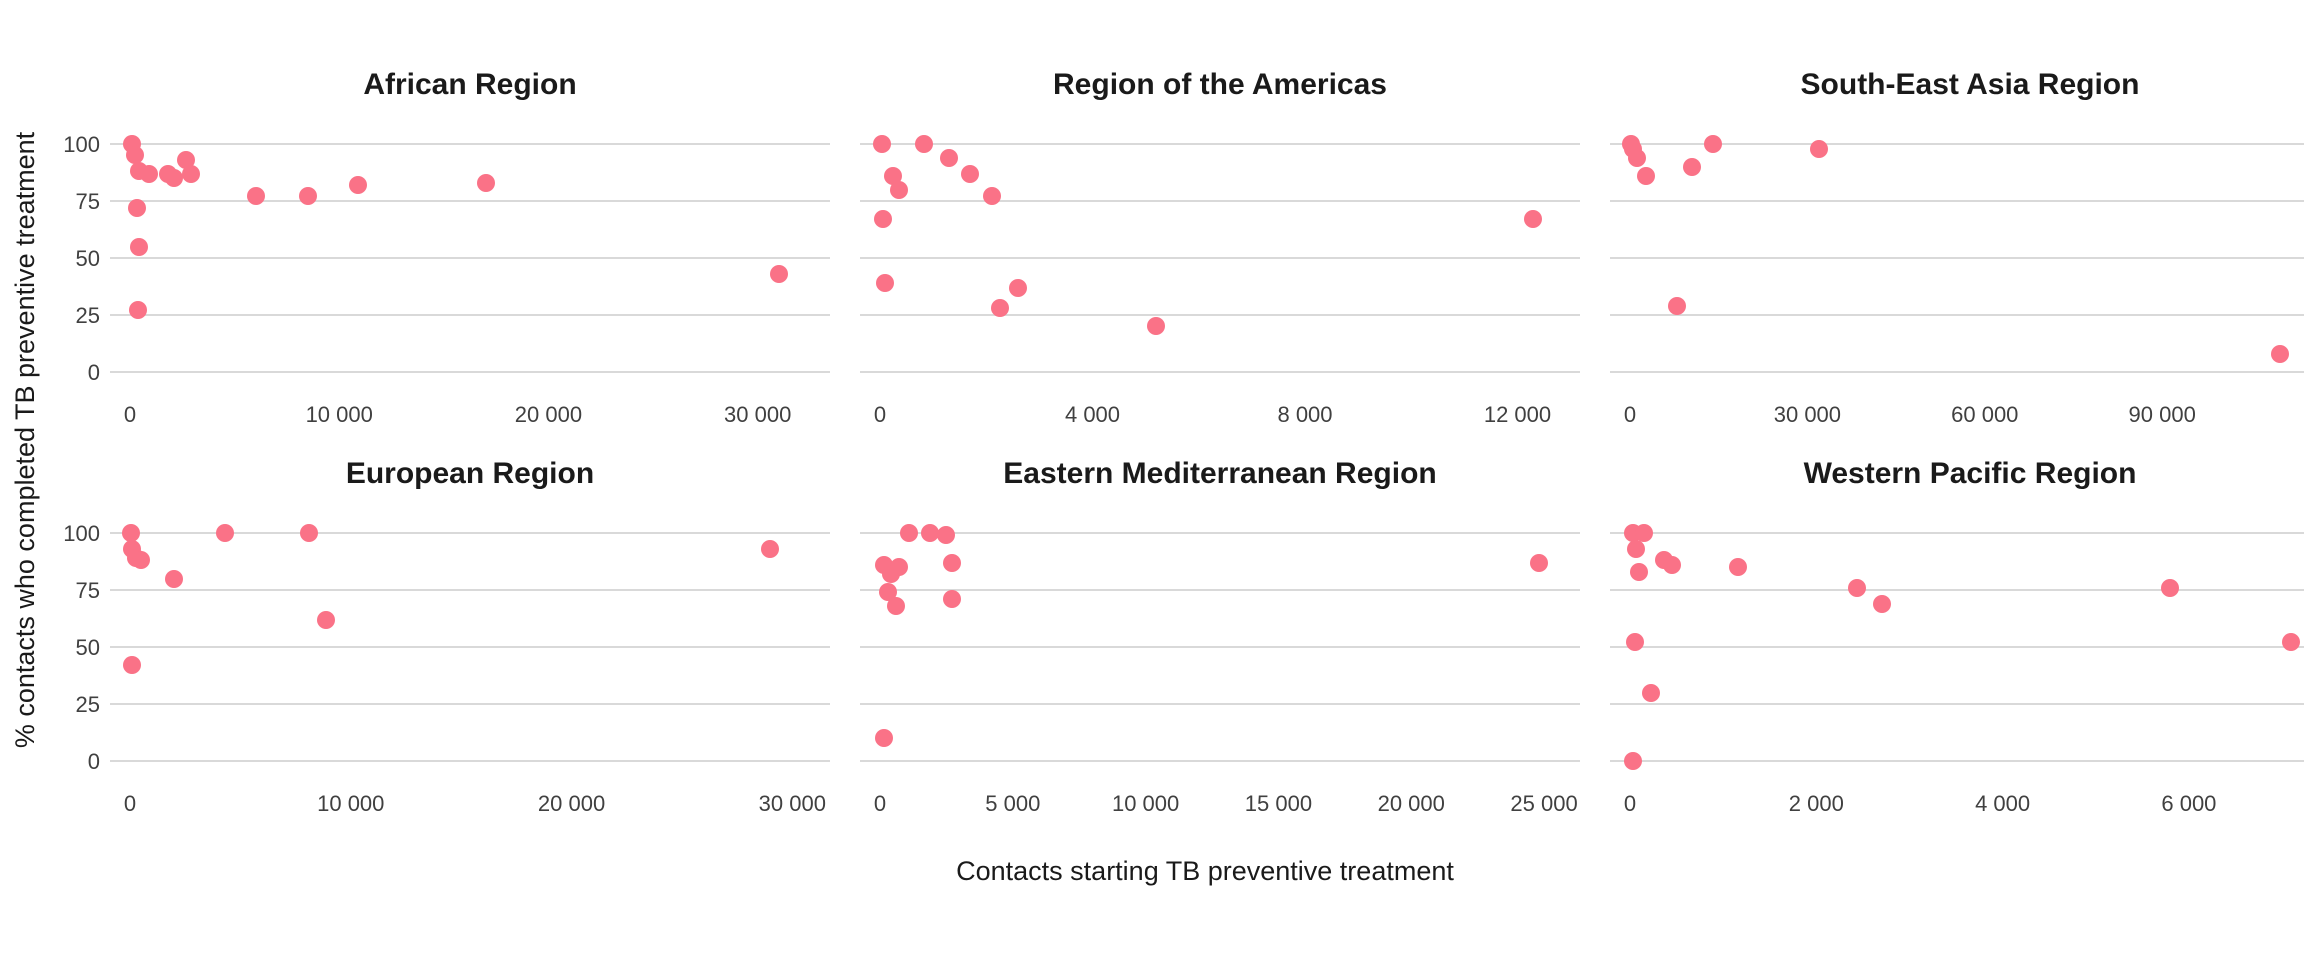  What do you see at coordinates (2189, 803) in the screenshot?
I see `x-tick-label: 6 000` at bounding box center [2189, 803].